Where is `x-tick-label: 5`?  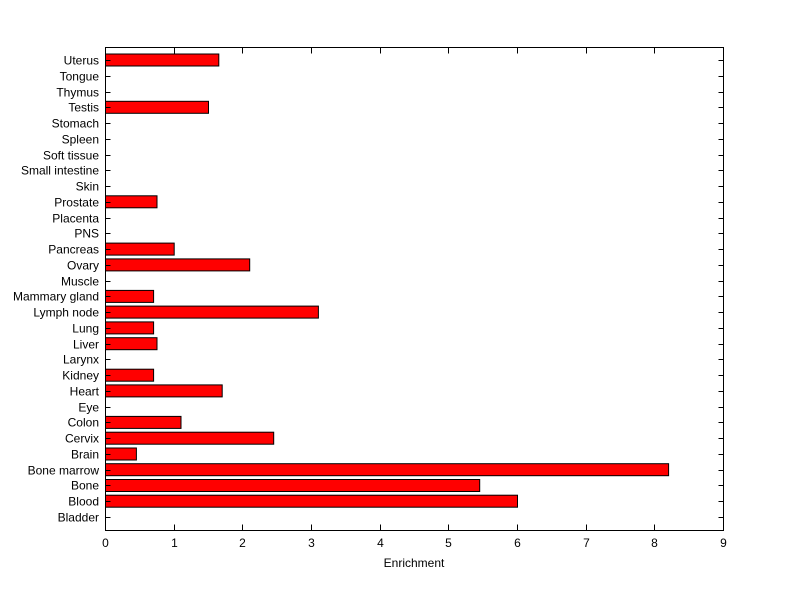
x-tick-label: 5 is located at coordinates (448, 543).